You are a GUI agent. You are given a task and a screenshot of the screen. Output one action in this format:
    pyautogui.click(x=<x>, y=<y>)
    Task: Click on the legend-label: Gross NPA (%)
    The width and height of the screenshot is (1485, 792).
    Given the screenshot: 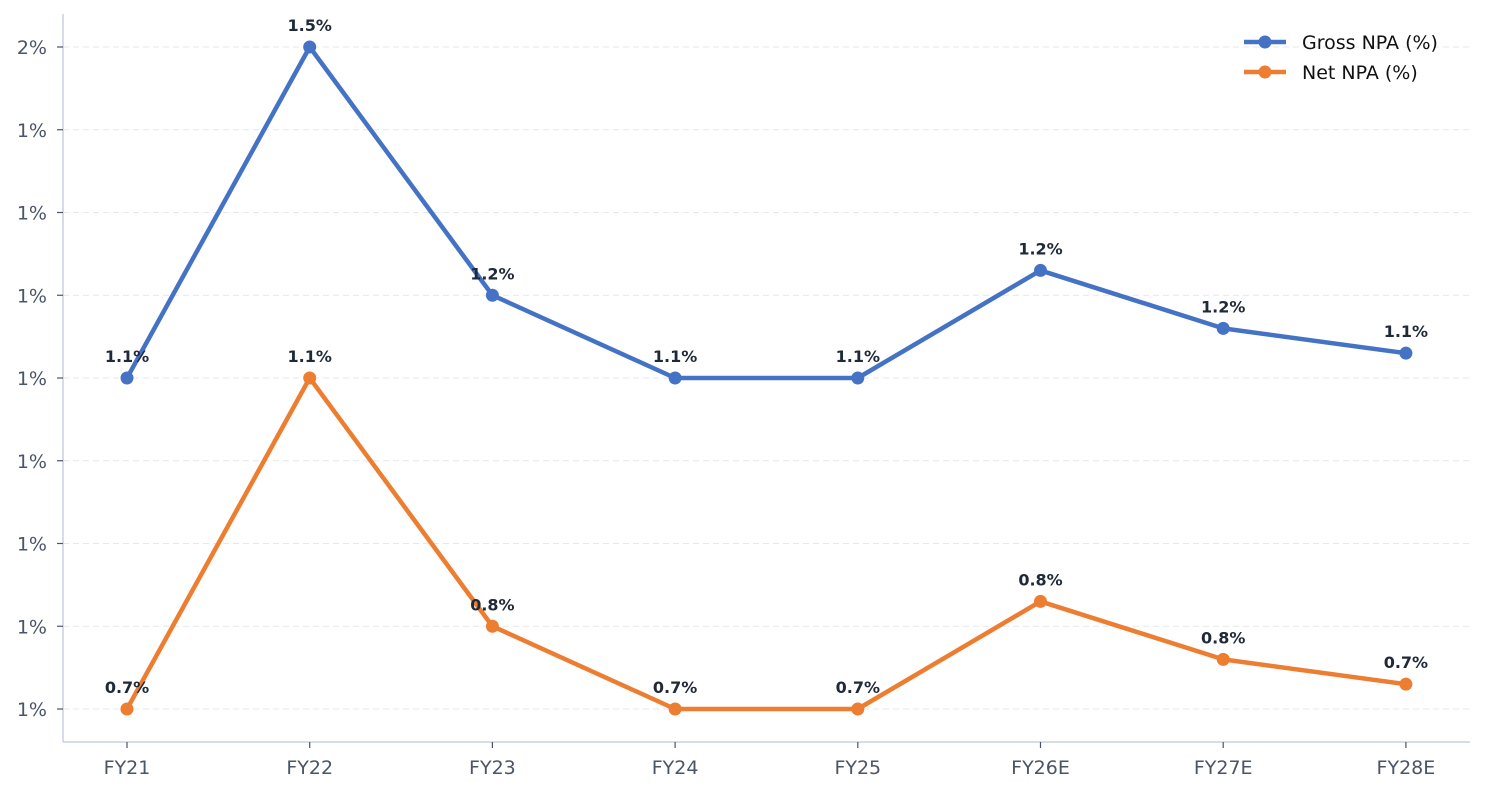 What is the action you would take?
    pyautogui.click(x=1370, y=43)
    